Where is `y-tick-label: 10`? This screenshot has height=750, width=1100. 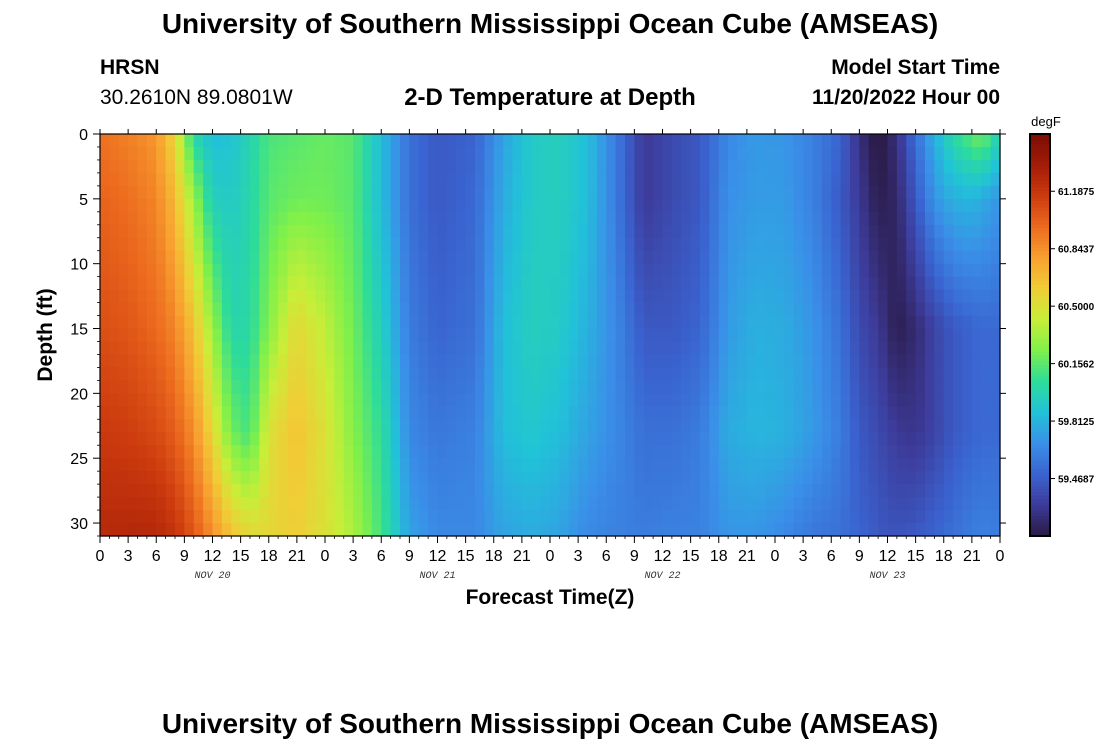
y-tick-label: 10 is located at coordinates (79, 265).